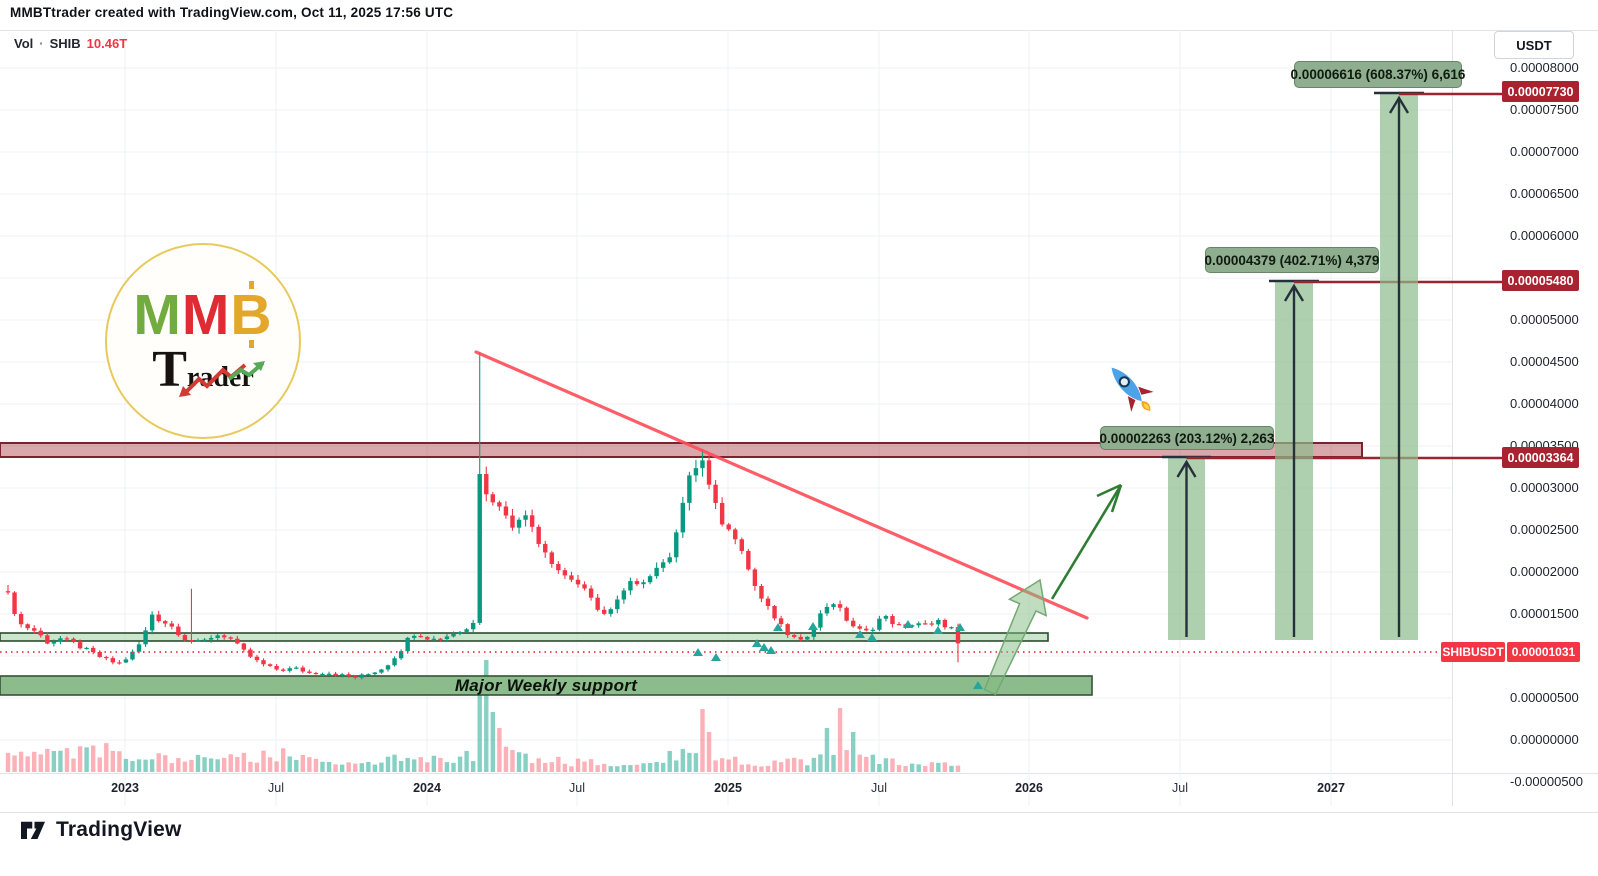 The height and width of the screenshot is (876, 1598). I want to click on price-axis-label: 0.00006500, so click(1544, 193).